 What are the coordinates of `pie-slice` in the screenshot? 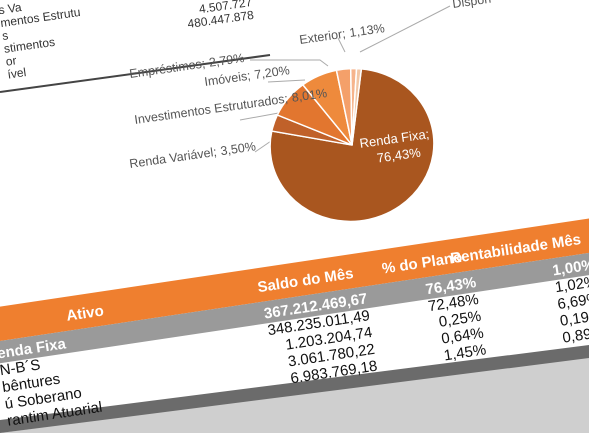 It's located at (357, 106).